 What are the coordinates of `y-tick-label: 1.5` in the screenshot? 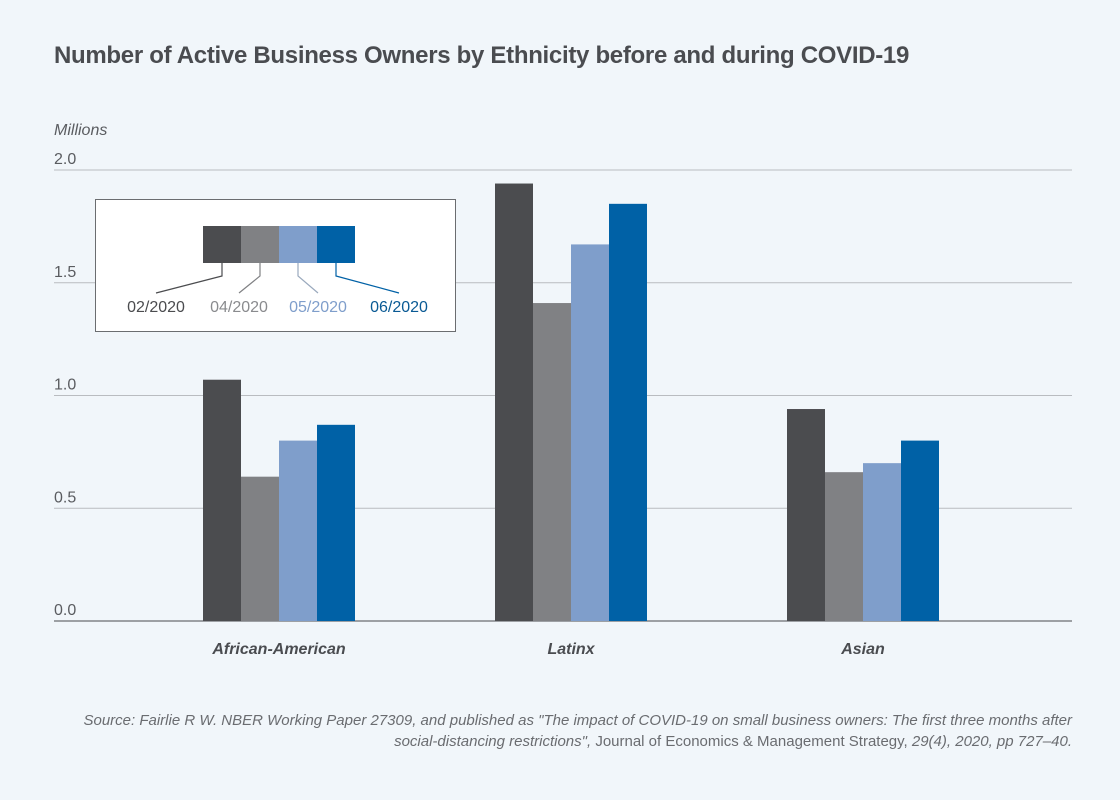 It's located at (65, 272).